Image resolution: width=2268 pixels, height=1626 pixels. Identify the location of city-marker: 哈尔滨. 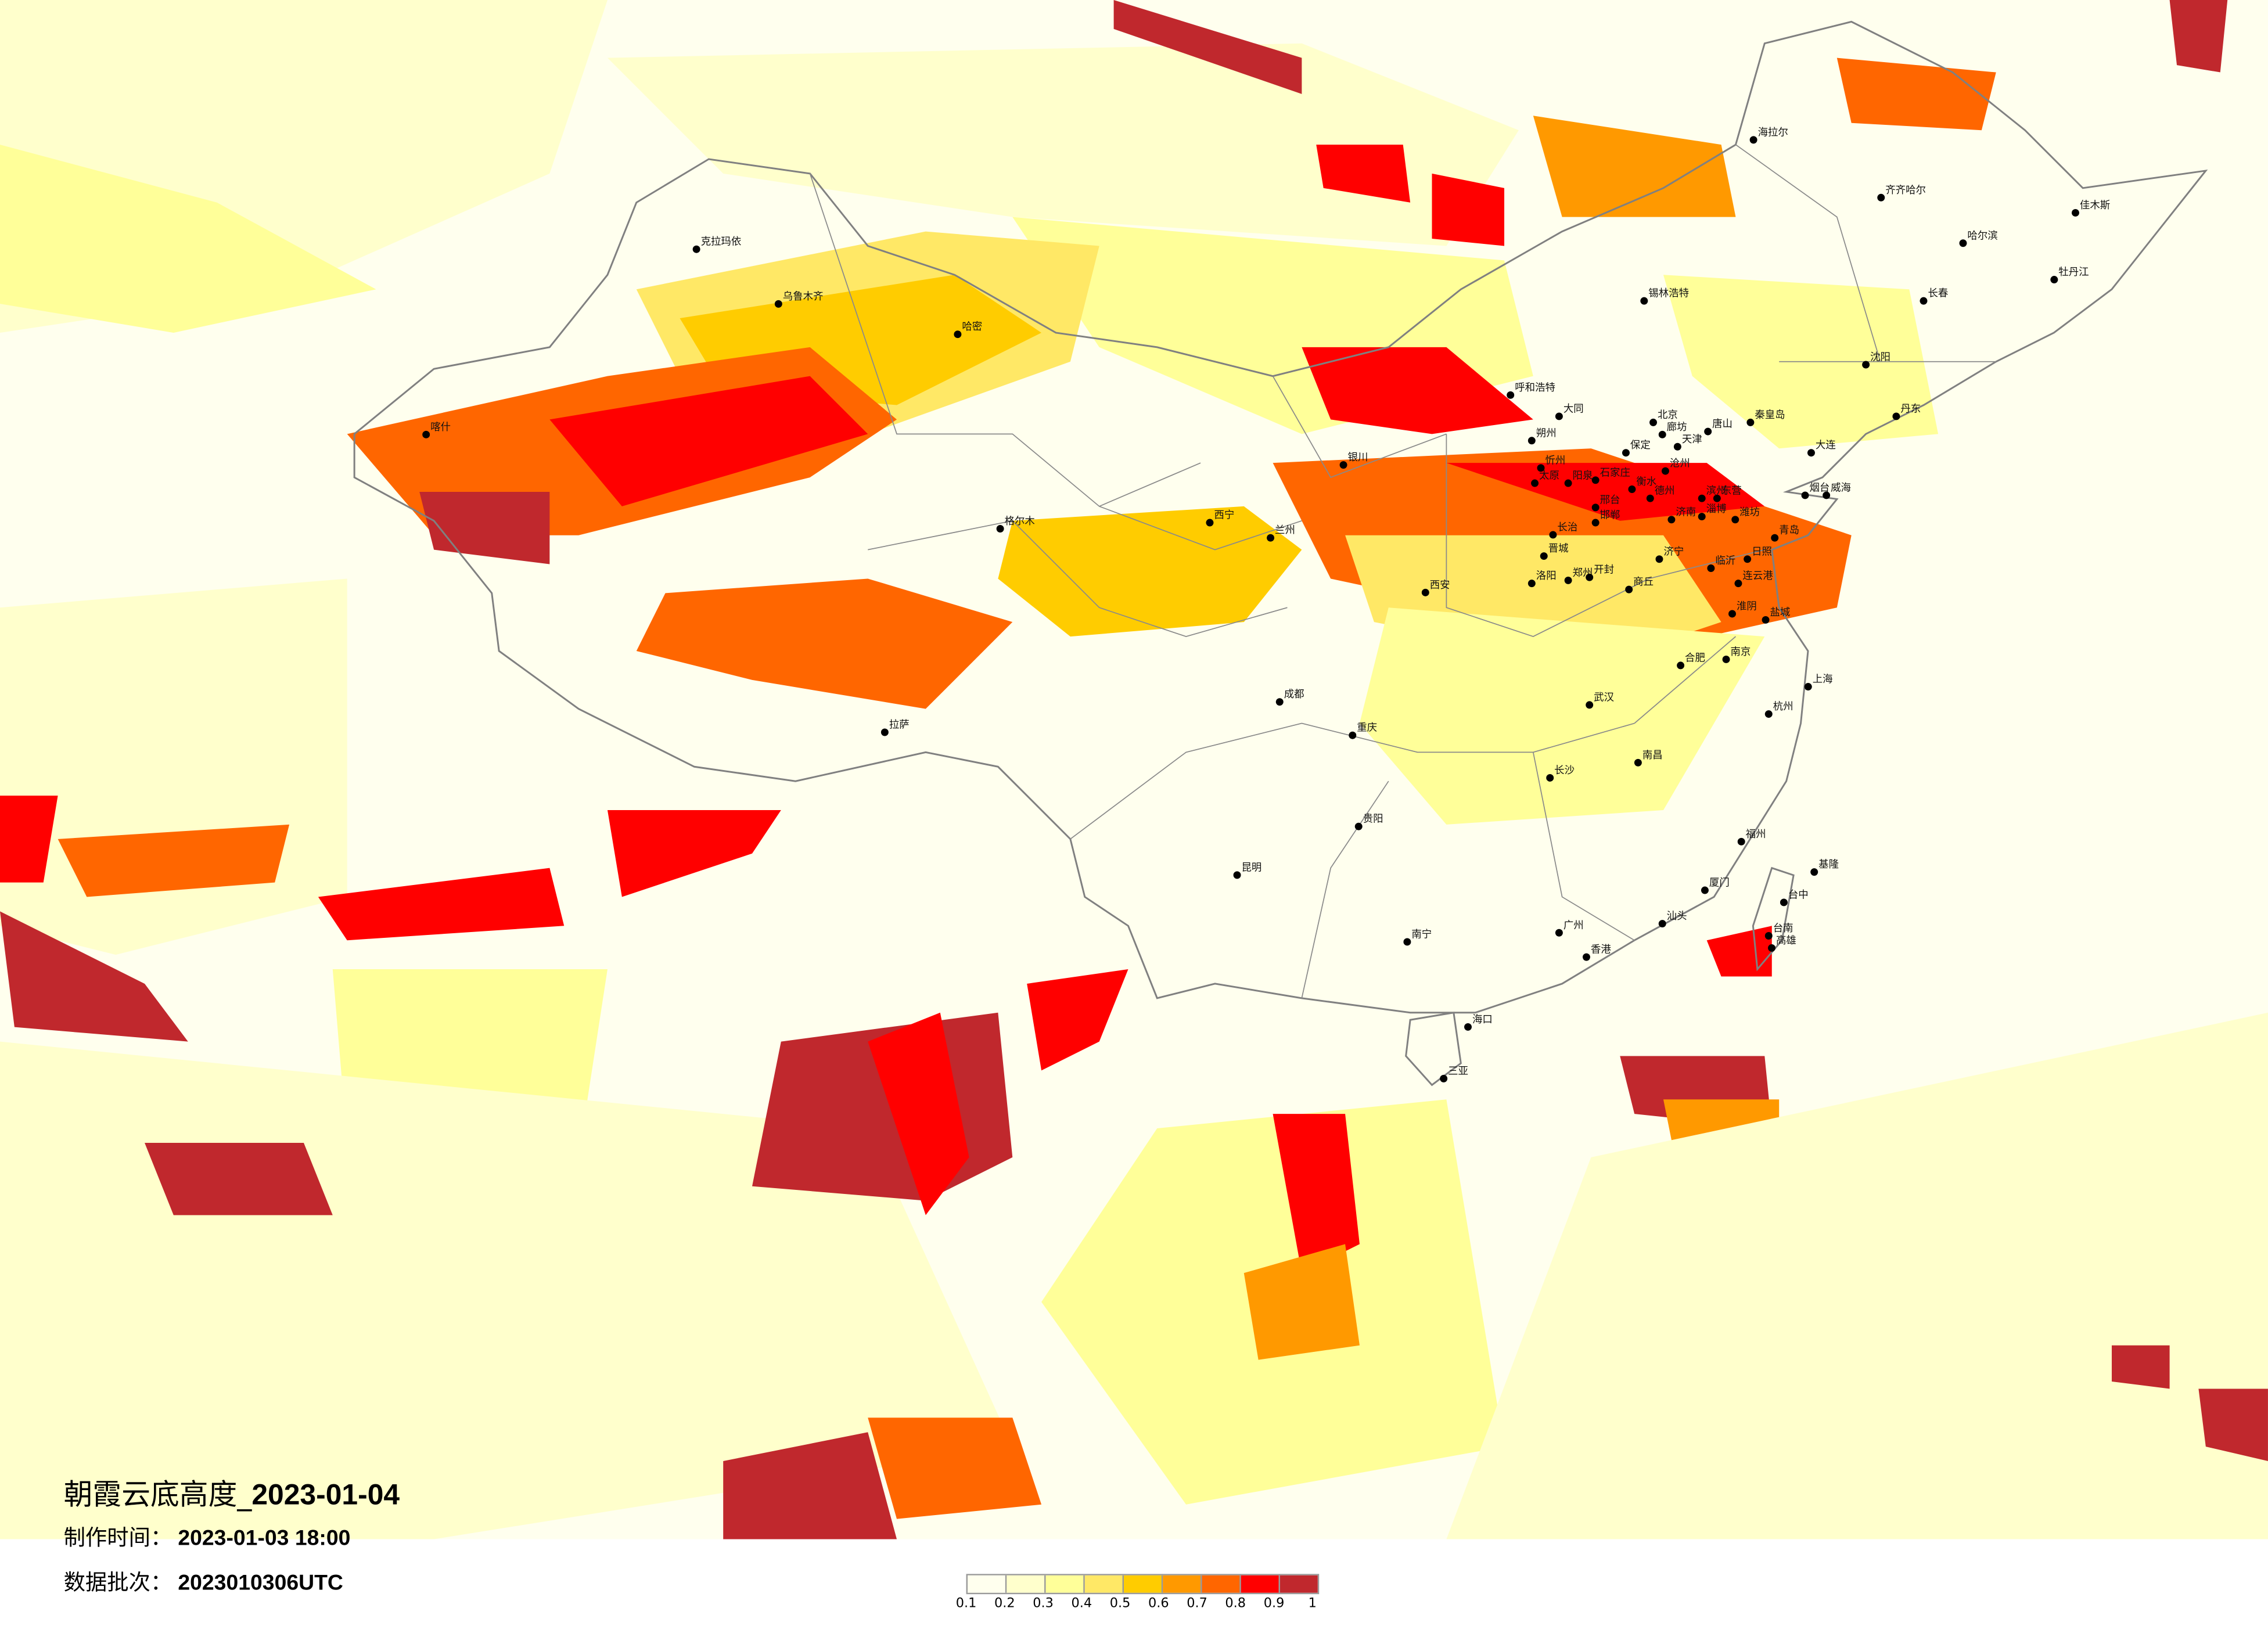
(1978, 239).